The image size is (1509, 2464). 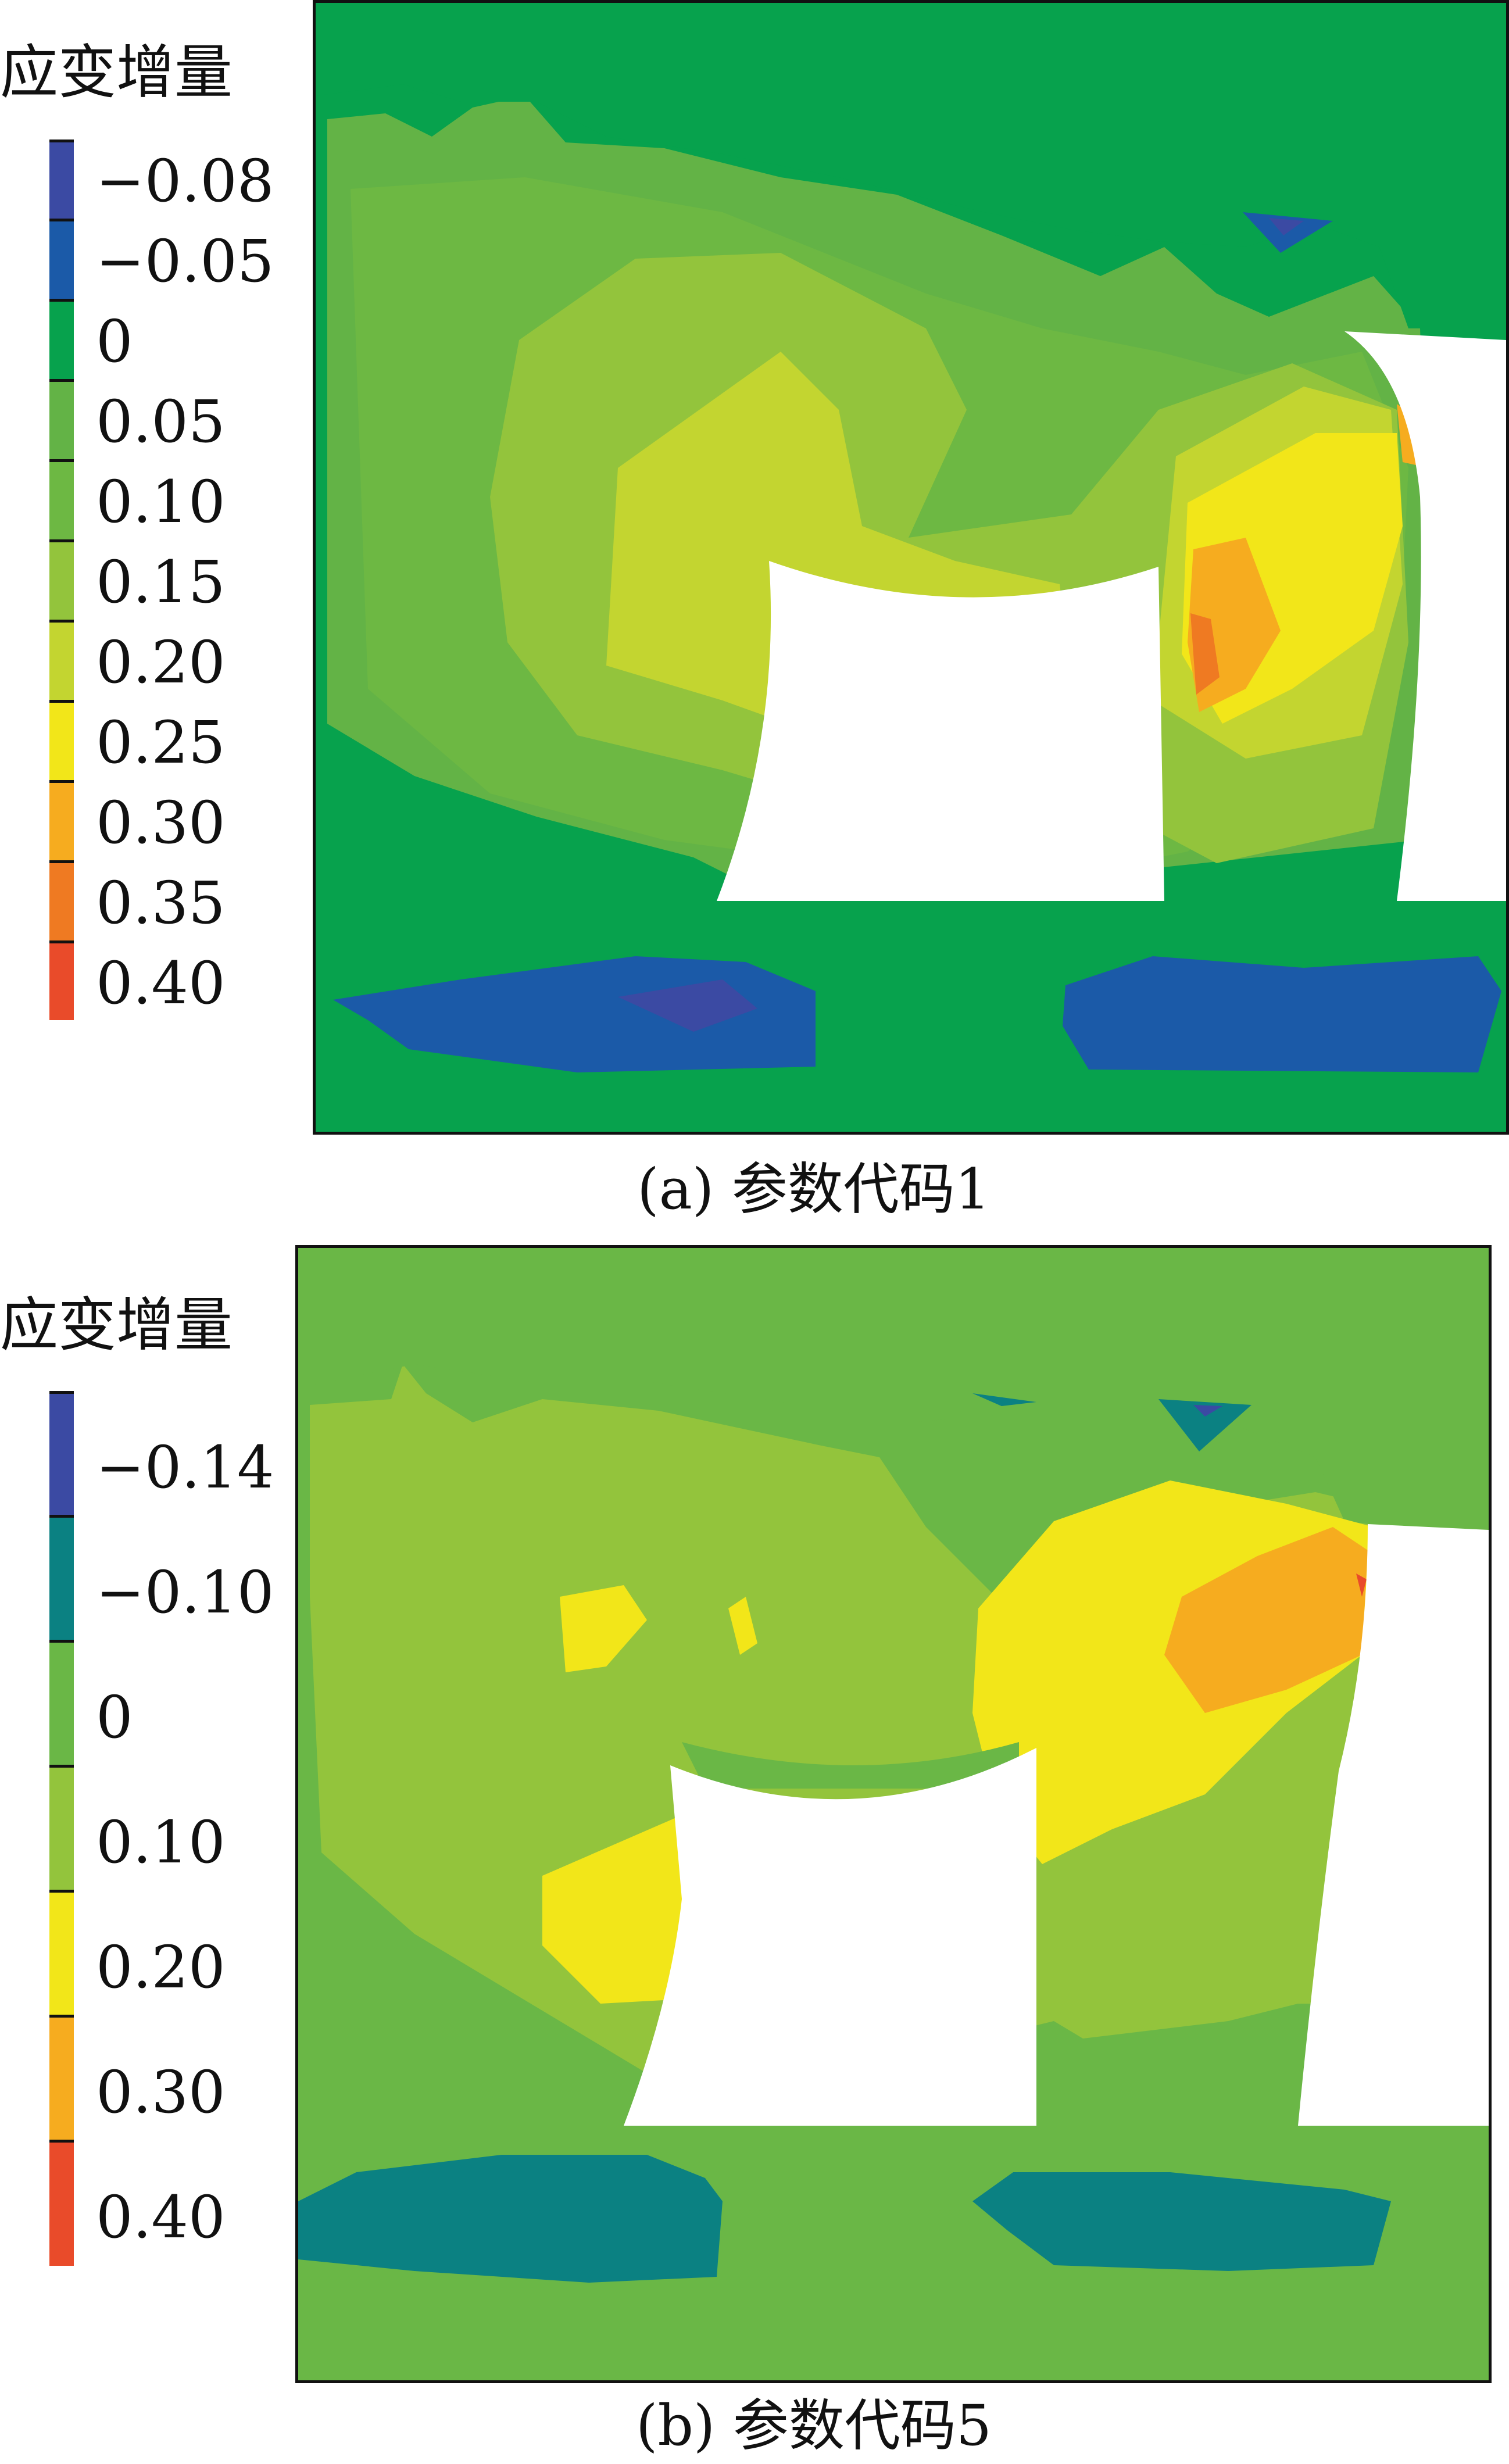 I want to click on legend-title-b: 应变增量, so click(x=116, y=1325).